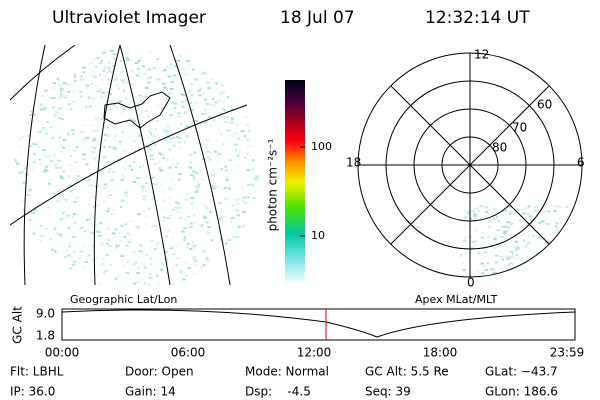  I want to click on altitude-curve, so click(318, 323).